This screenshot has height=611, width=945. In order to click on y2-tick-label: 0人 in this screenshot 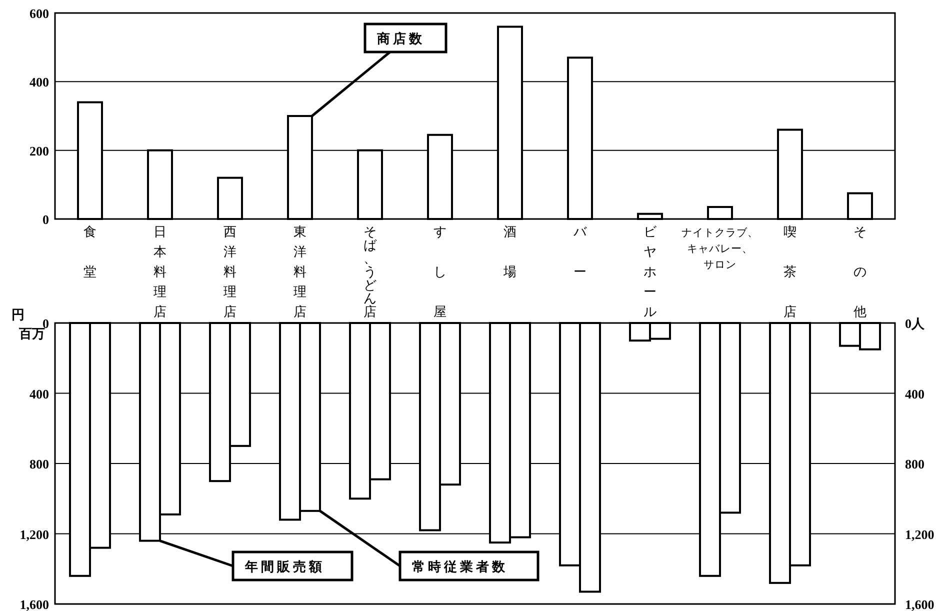, I will do `click(915, 323)`.